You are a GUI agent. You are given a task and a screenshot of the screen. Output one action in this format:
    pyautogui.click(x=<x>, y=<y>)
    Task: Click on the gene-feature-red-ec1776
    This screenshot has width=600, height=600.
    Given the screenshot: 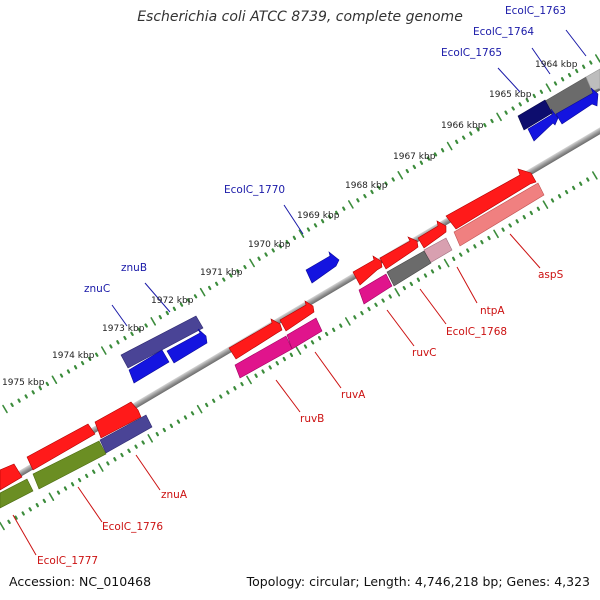 What is the action you would take?
    pyautogui.click(x=118, y=420)
    